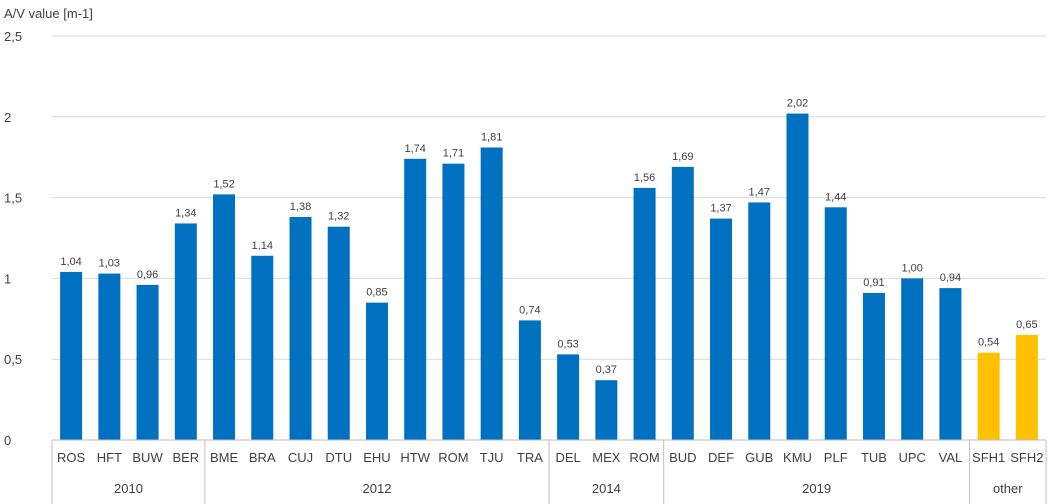 The image size is (1054, 504). Describe the element at coordinates (950, 278) in the screenshot. I see `data-label: 0,94` at that location.